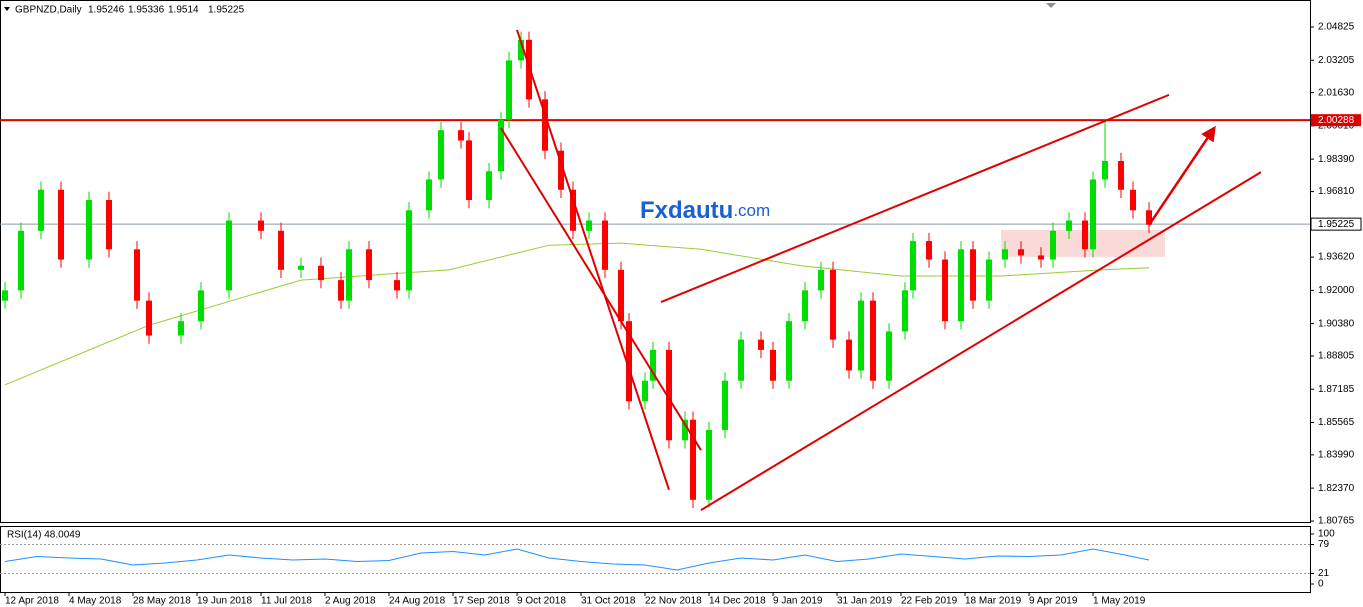 This screenshot has height=607, width=1363. What do you see at coordinates (929, 601) in the screenshot?
I see `x-tick-label: 22 Feb 2019` at bounding box center [929, 601].